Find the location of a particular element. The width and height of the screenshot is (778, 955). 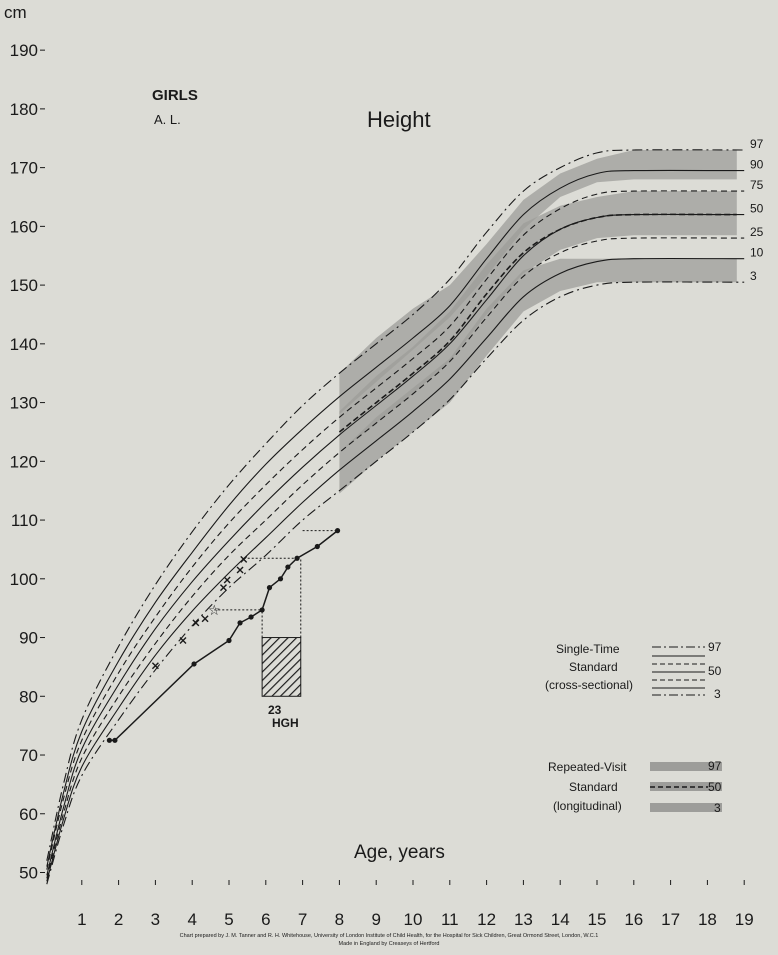

y-tick-50: 50 is located at coordinates (28, 873).